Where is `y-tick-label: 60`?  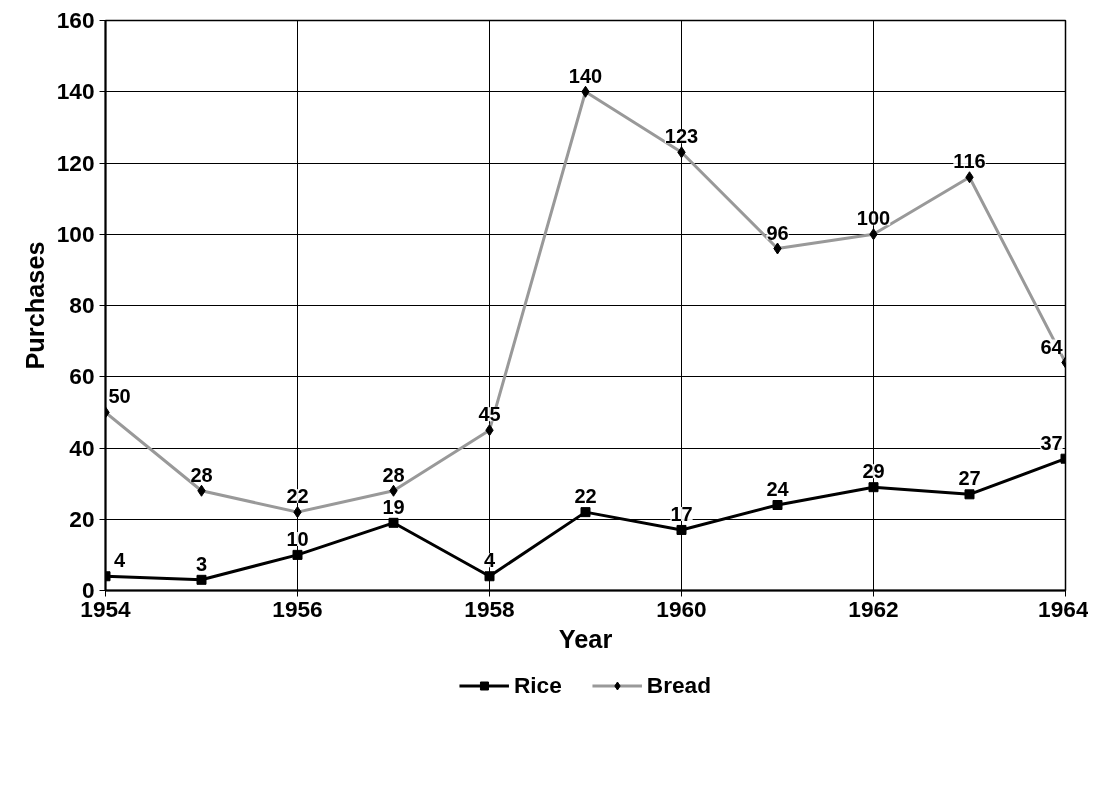 y-tick-label: 60 is located at coordinates (82, 376).